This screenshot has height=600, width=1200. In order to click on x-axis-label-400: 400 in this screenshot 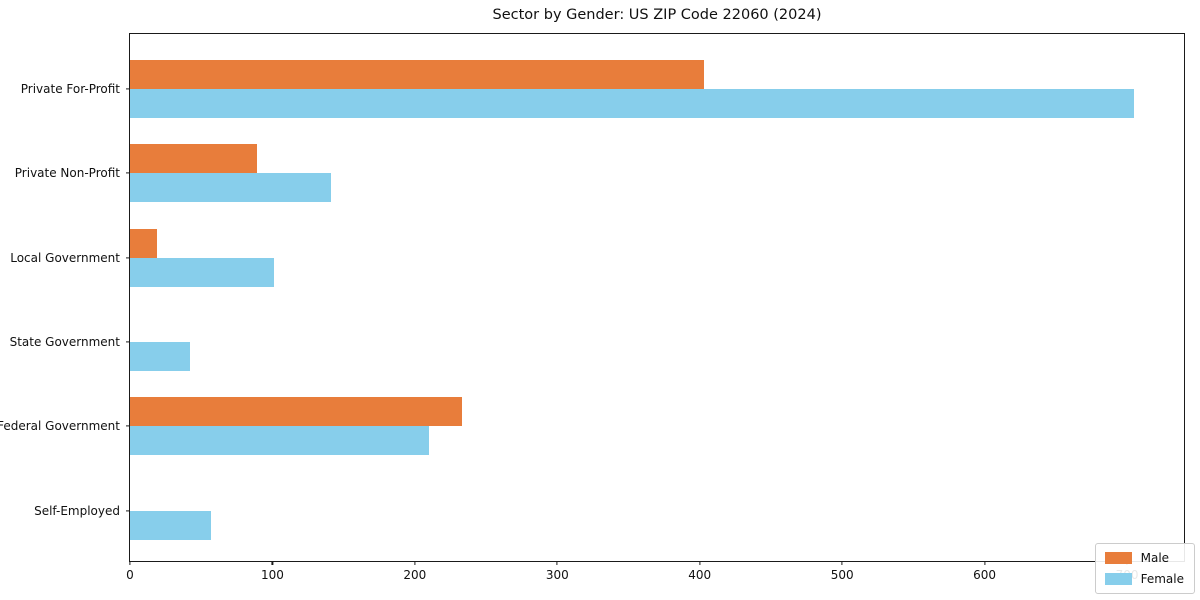, I will do `click(700, 575)`.